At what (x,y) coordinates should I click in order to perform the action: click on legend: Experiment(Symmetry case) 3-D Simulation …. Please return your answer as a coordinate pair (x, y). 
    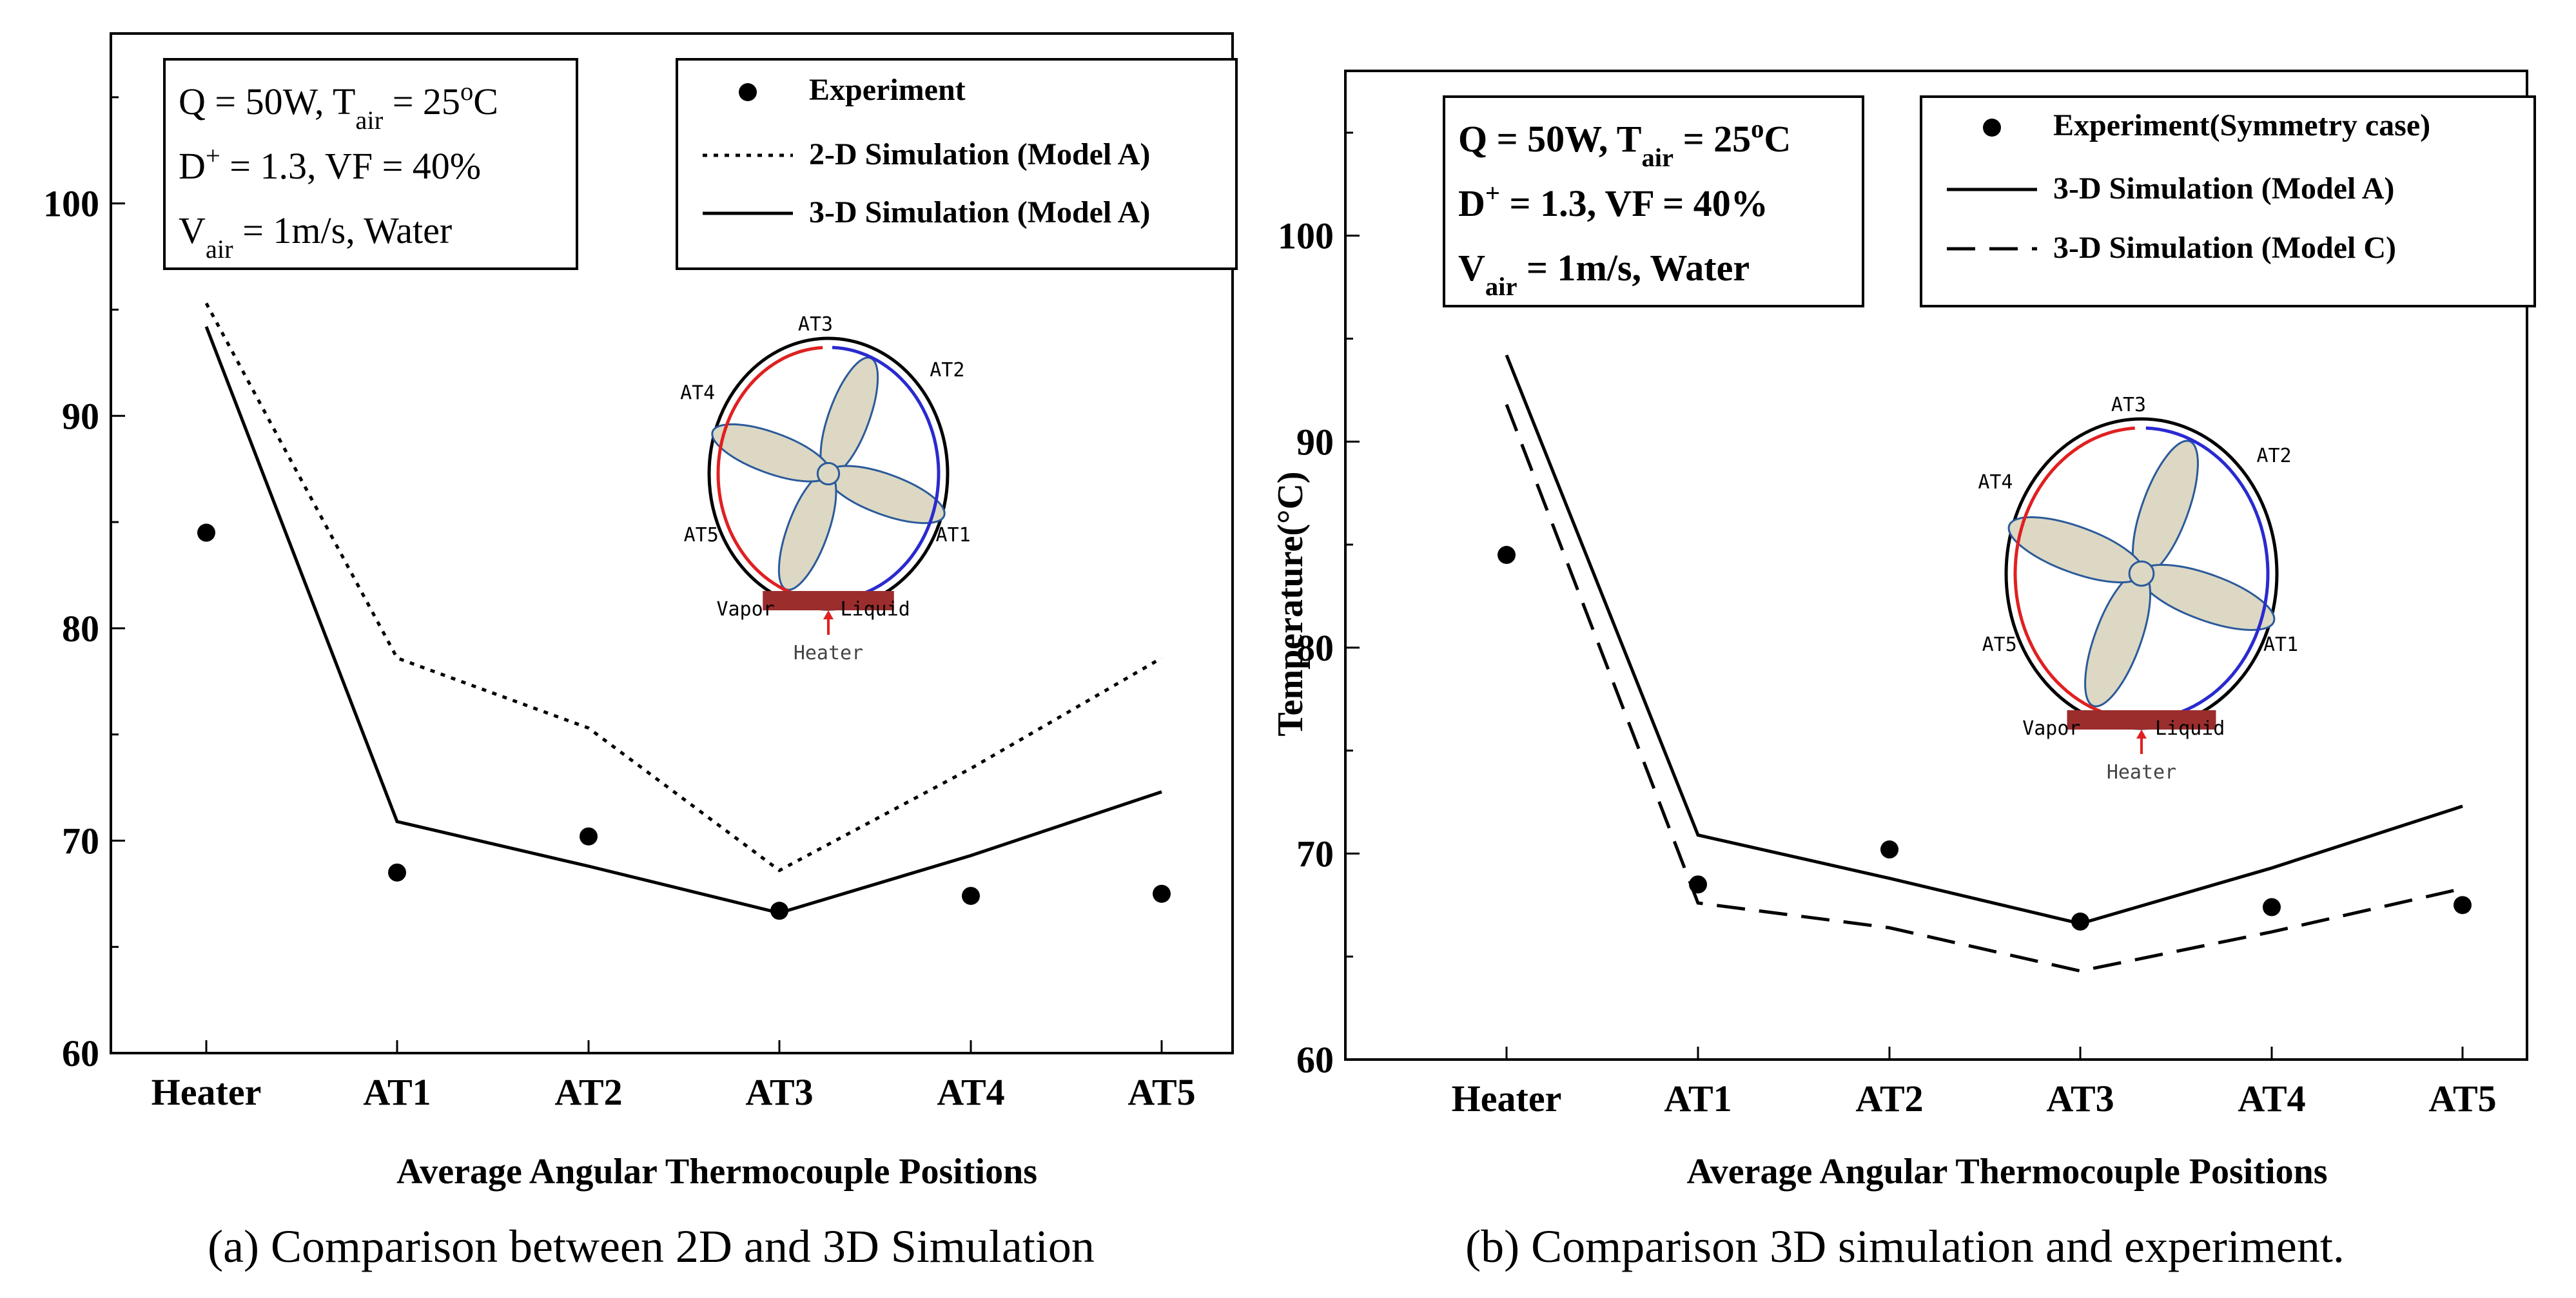
    Looking at the image, I should click on (2228, 201).